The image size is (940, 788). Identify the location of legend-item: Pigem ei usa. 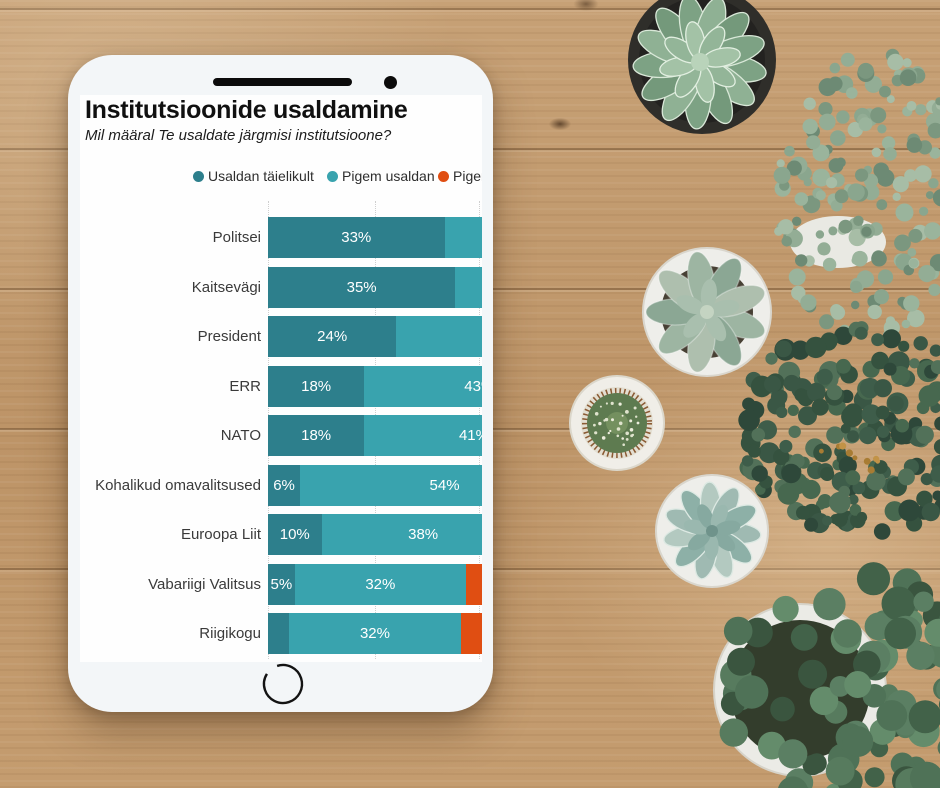
(460, 176).